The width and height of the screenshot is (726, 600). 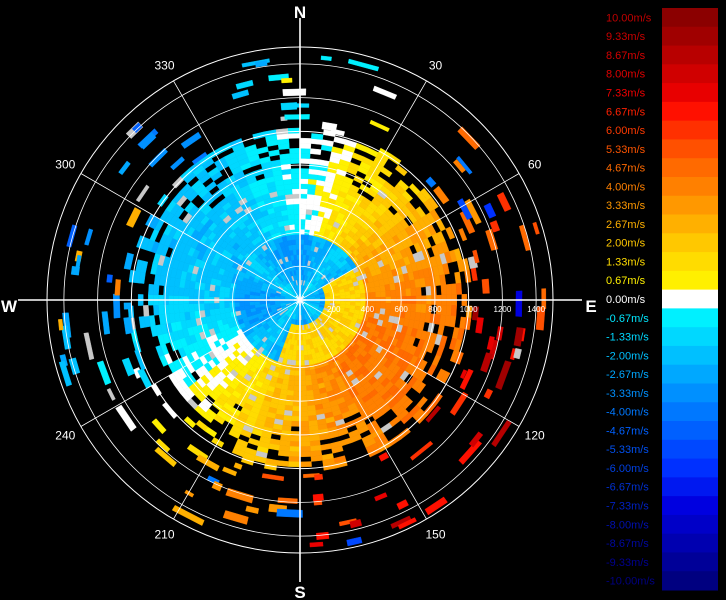 I want to click on colorbar-label: 1.33m/s, so click(x=626, y=262).